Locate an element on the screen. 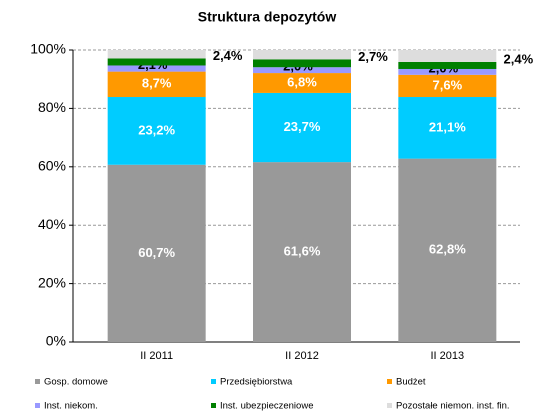  y-tick-label: 0% is located at coordinates (56, 341).